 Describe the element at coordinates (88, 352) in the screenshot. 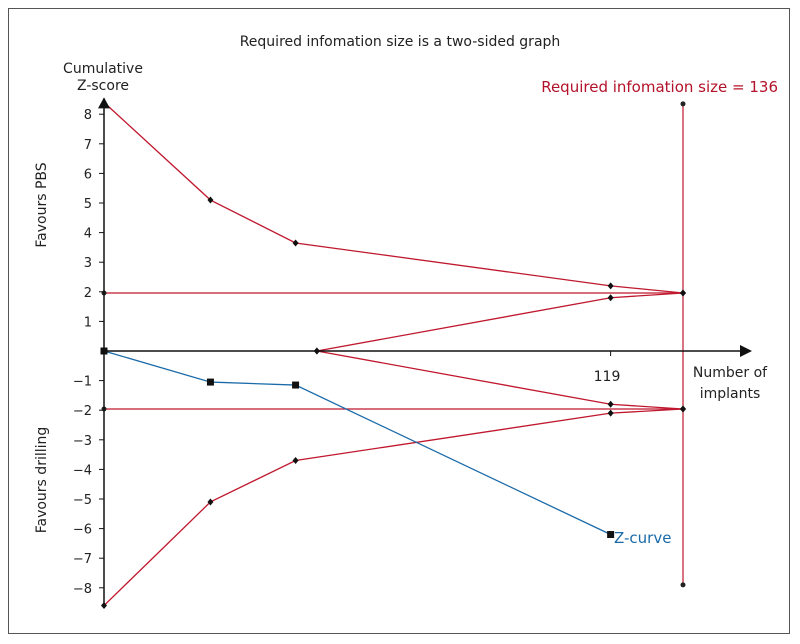

I see `y-tick-group: 8 7 6 5 4 3 2 1 −1 −2 −3 −4 −5 −6 −7 −8` at that location.